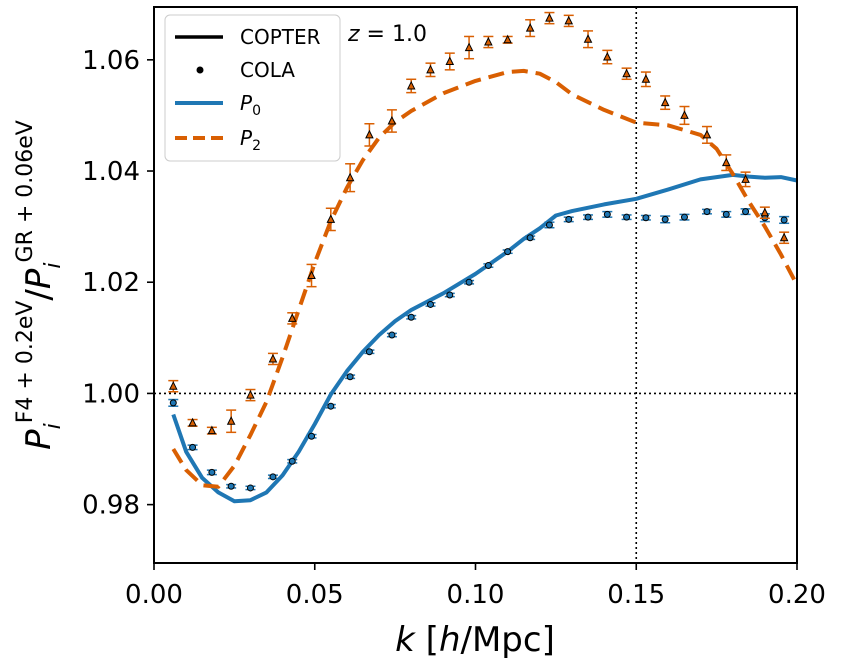  Describe the element at coordinates (267, 70) in the screenshot. I see `legend-cola-label: COLA` at that location.